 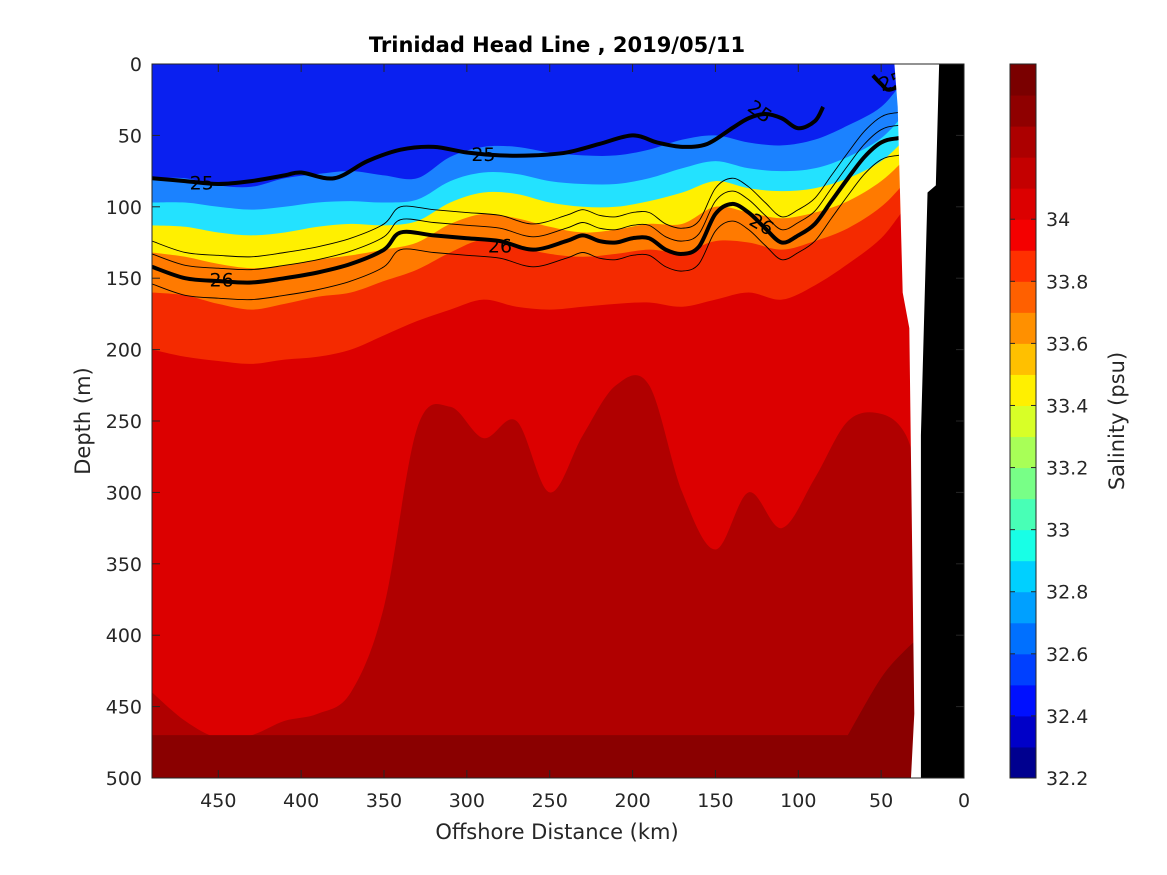 What do you see at coordinates (885, 706) in the screenshot?
I see `salinity-deep-patch` at bounding box center [885, 706].